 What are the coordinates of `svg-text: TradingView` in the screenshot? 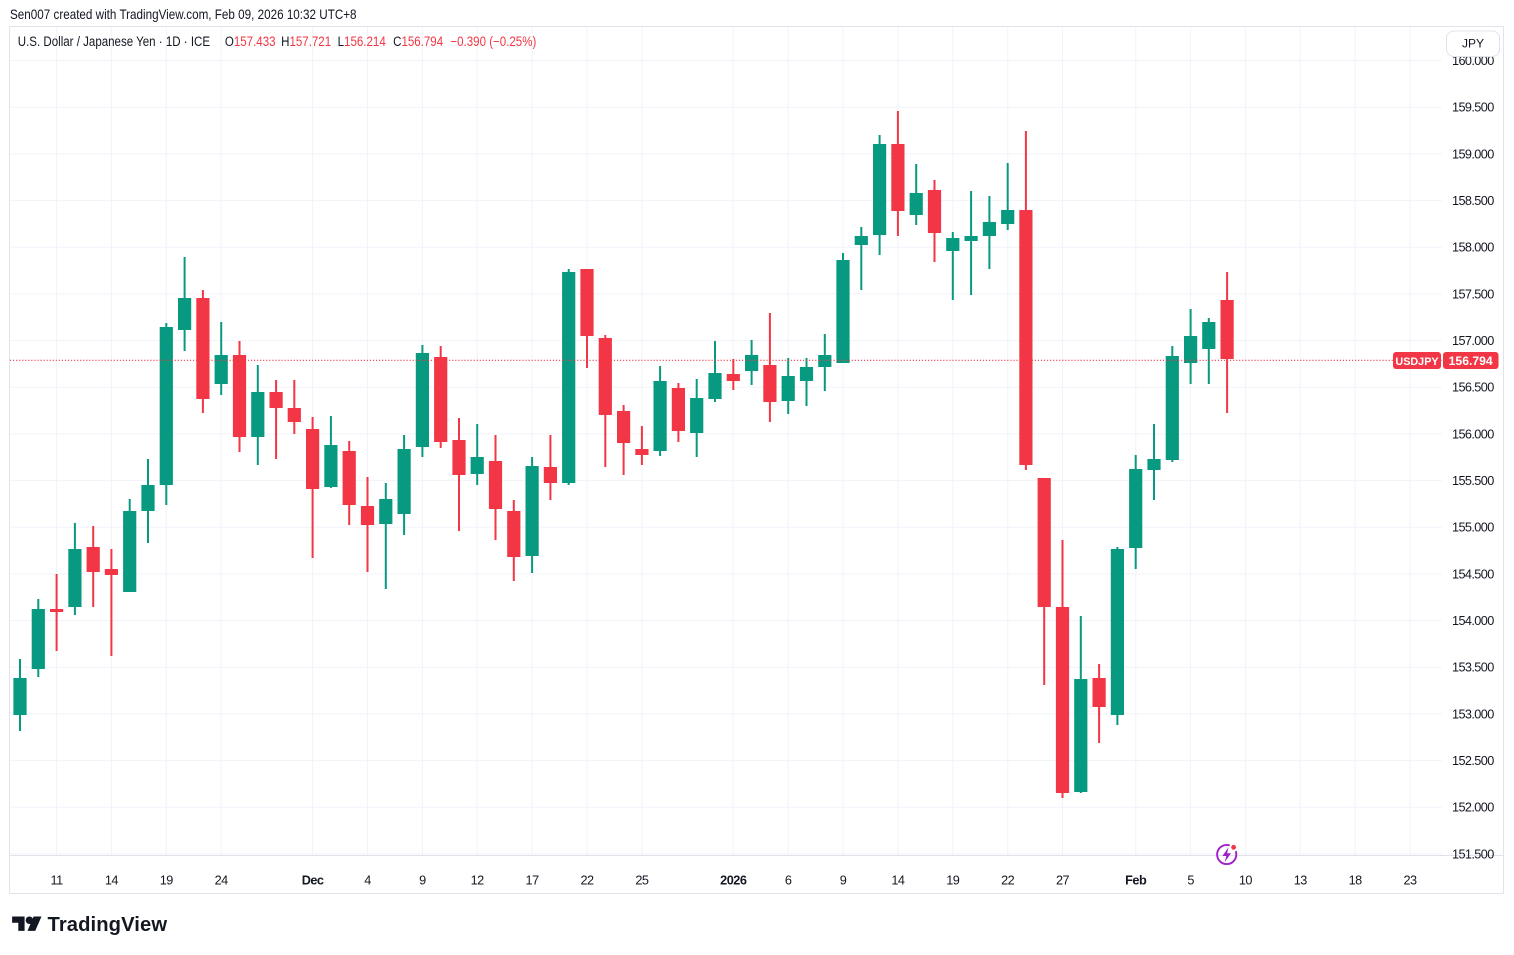 It's located at (108, 925).